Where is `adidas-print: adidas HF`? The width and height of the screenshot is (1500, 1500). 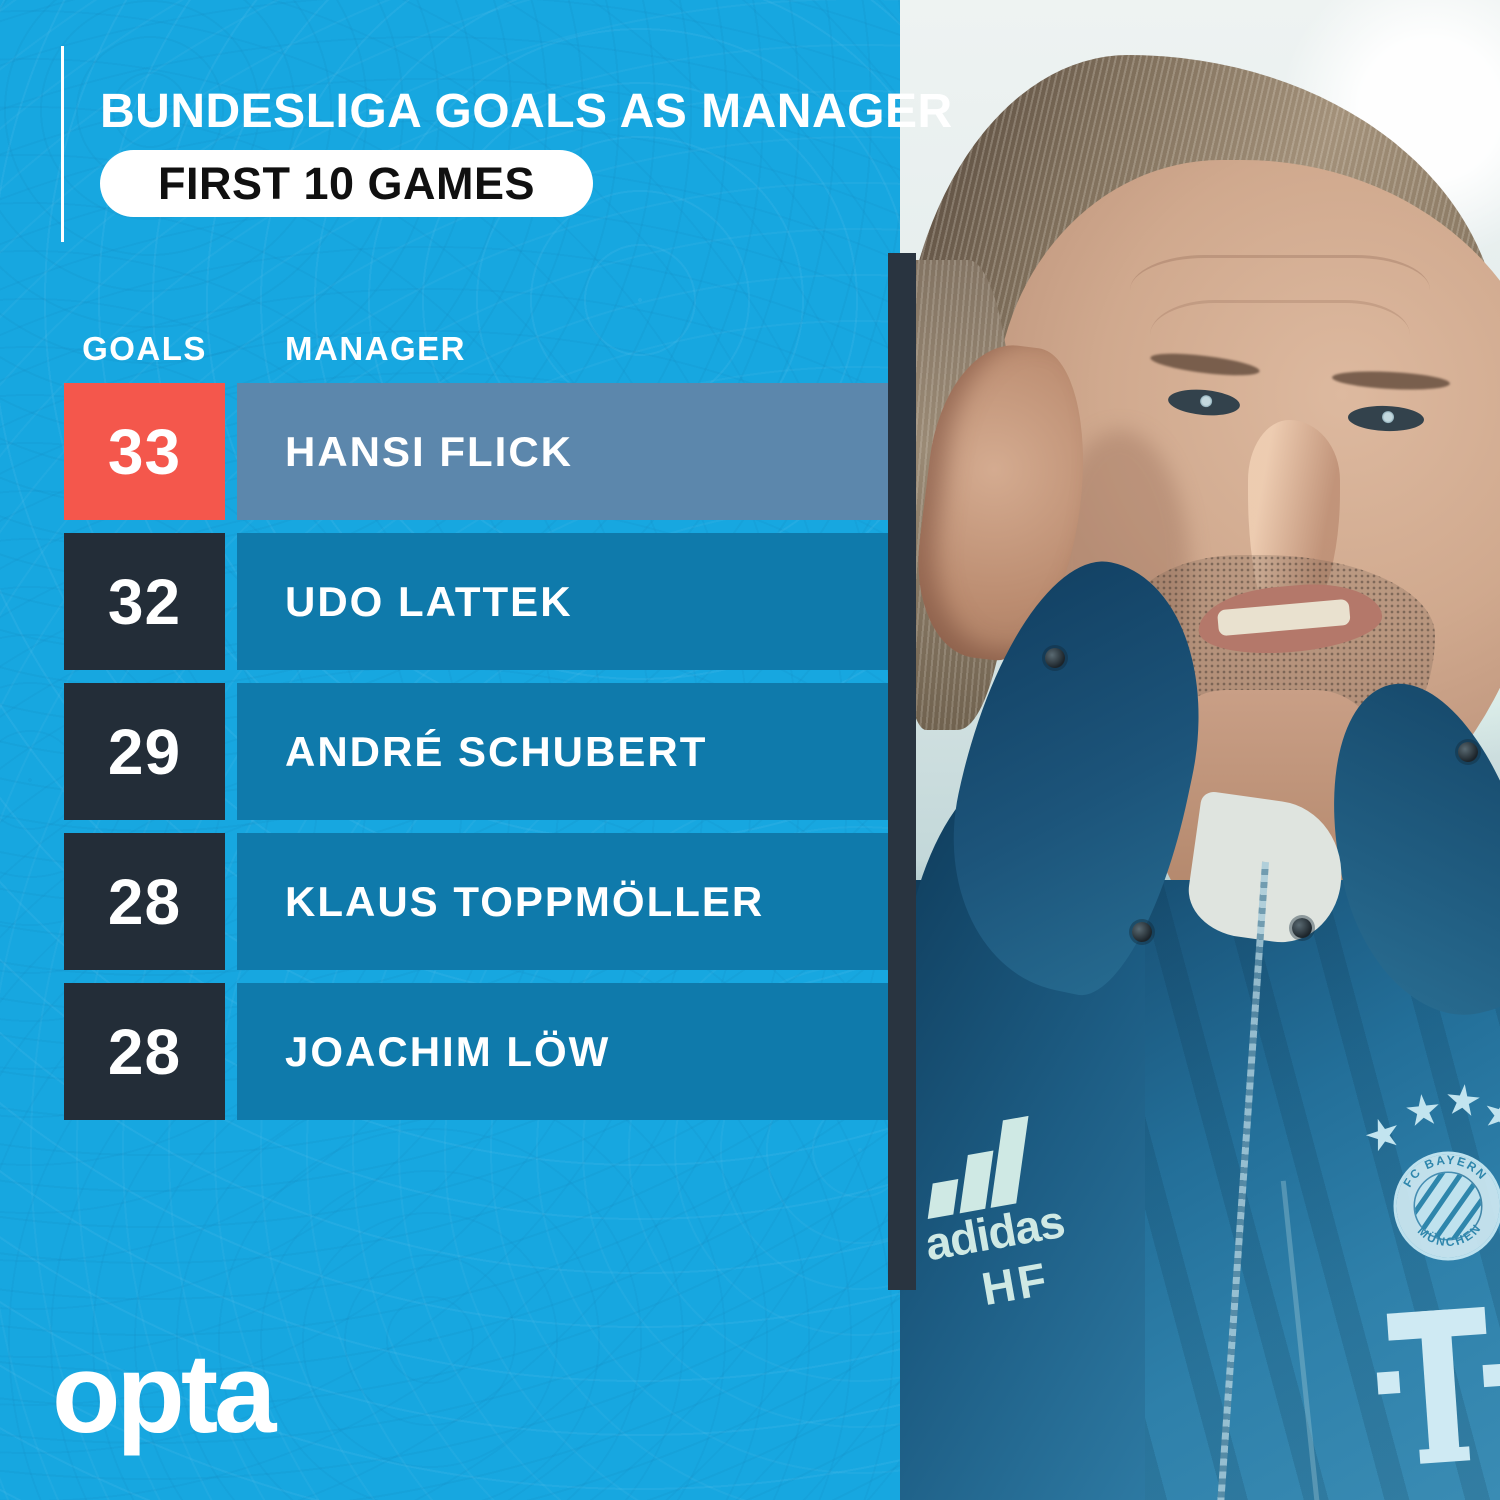 adidas-print: adidas HF is located at coordinates (1022, 1191).